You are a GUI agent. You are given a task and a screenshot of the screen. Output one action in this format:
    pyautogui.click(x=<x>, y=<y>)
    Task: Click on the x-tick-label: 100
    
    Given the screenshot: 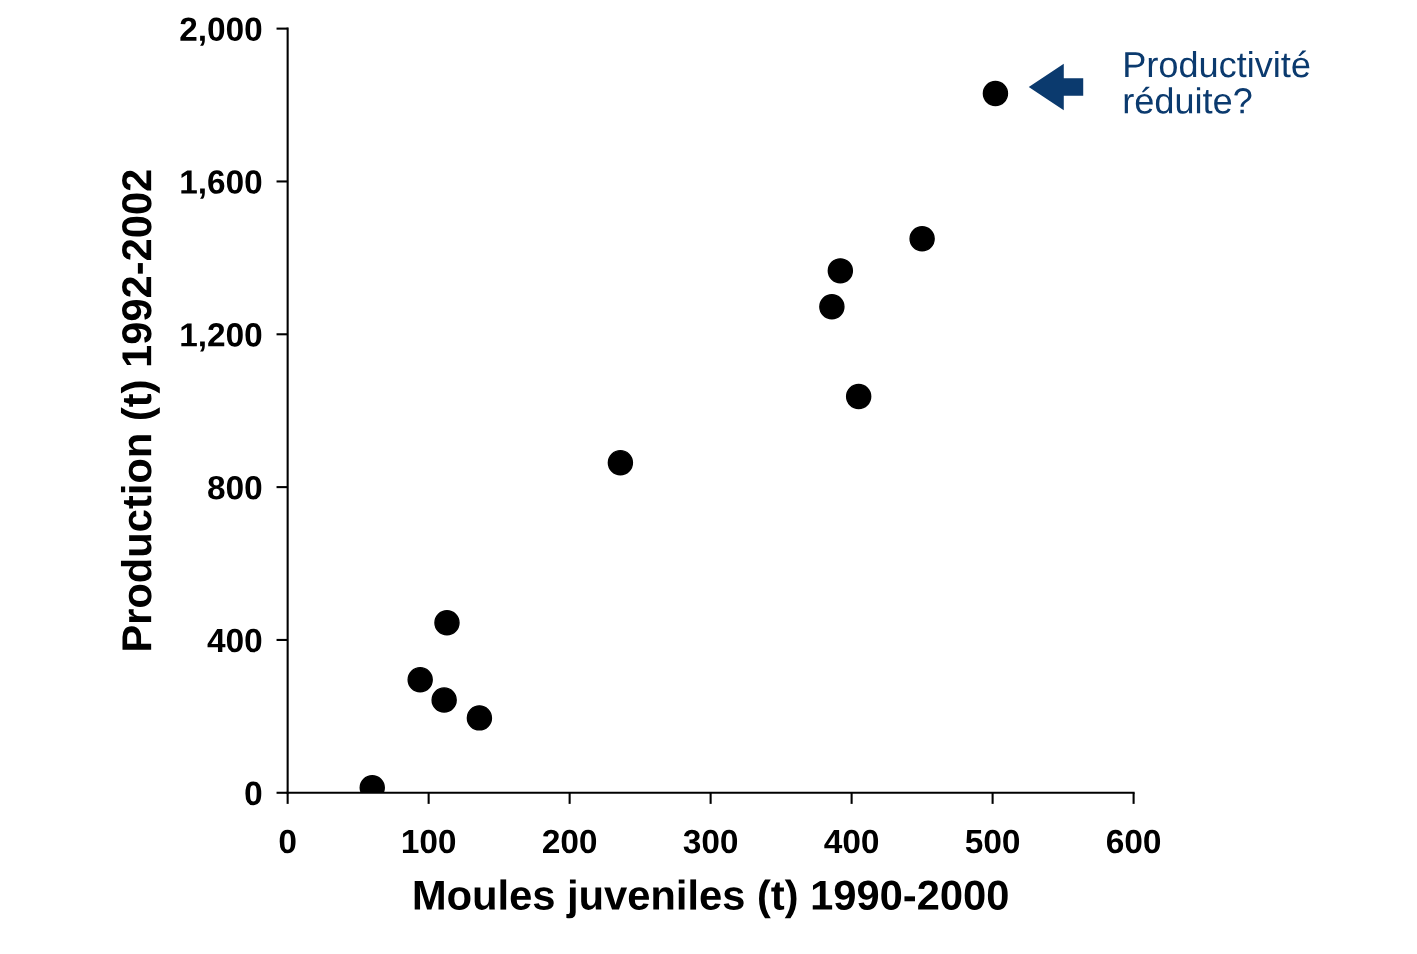 What is the action you would take?
    pyautogui.click(x=429, y=841)
    